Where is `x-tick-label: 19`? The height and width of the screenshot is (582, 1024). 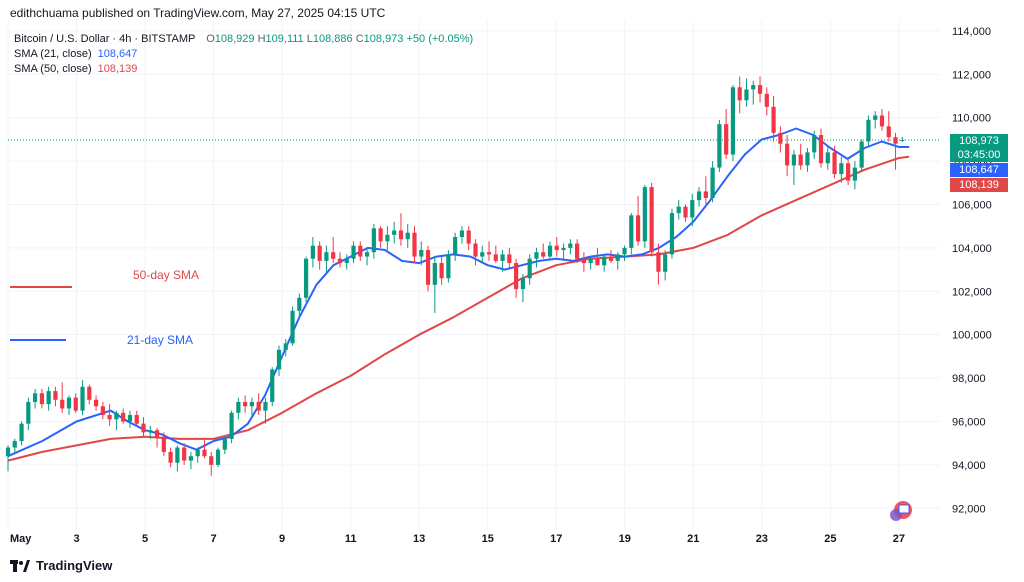
x-tick-label: 19 is located at coordinates (625, 539).